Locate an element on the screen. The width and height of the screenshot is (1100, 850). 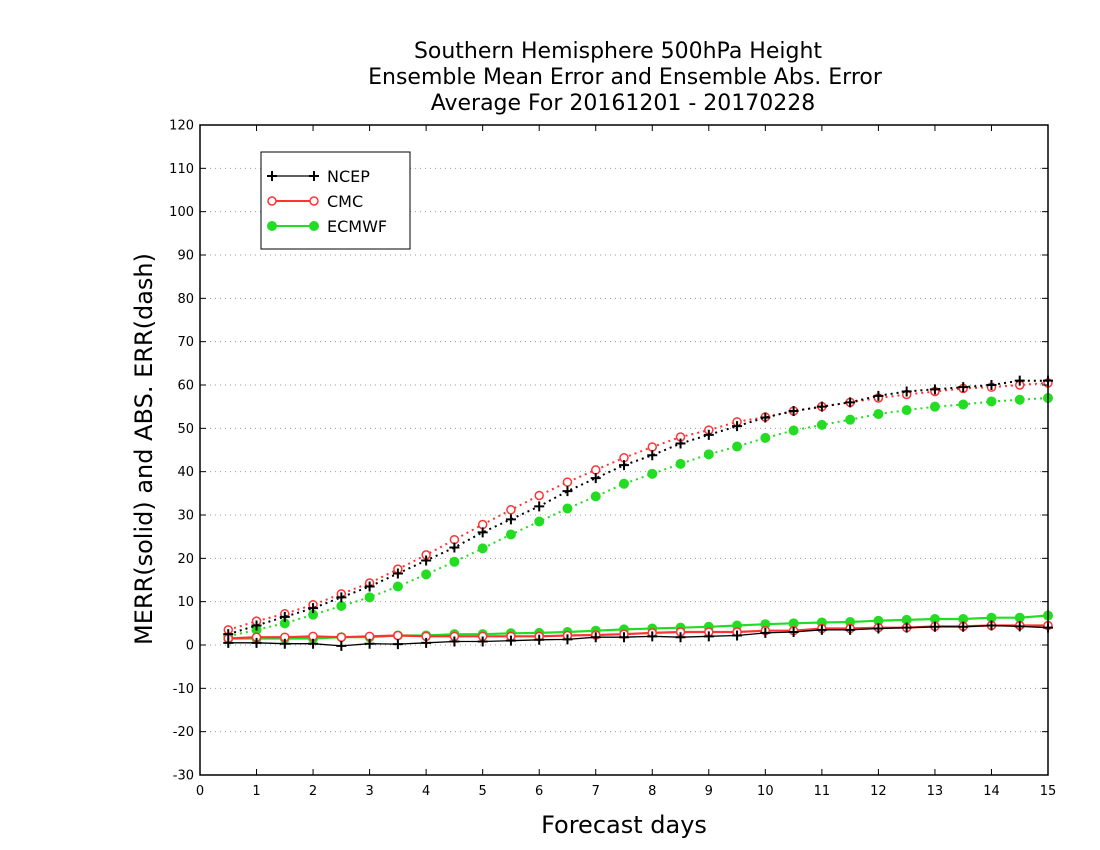
y-tick-label: 50 is located at coordinates (185, 429).